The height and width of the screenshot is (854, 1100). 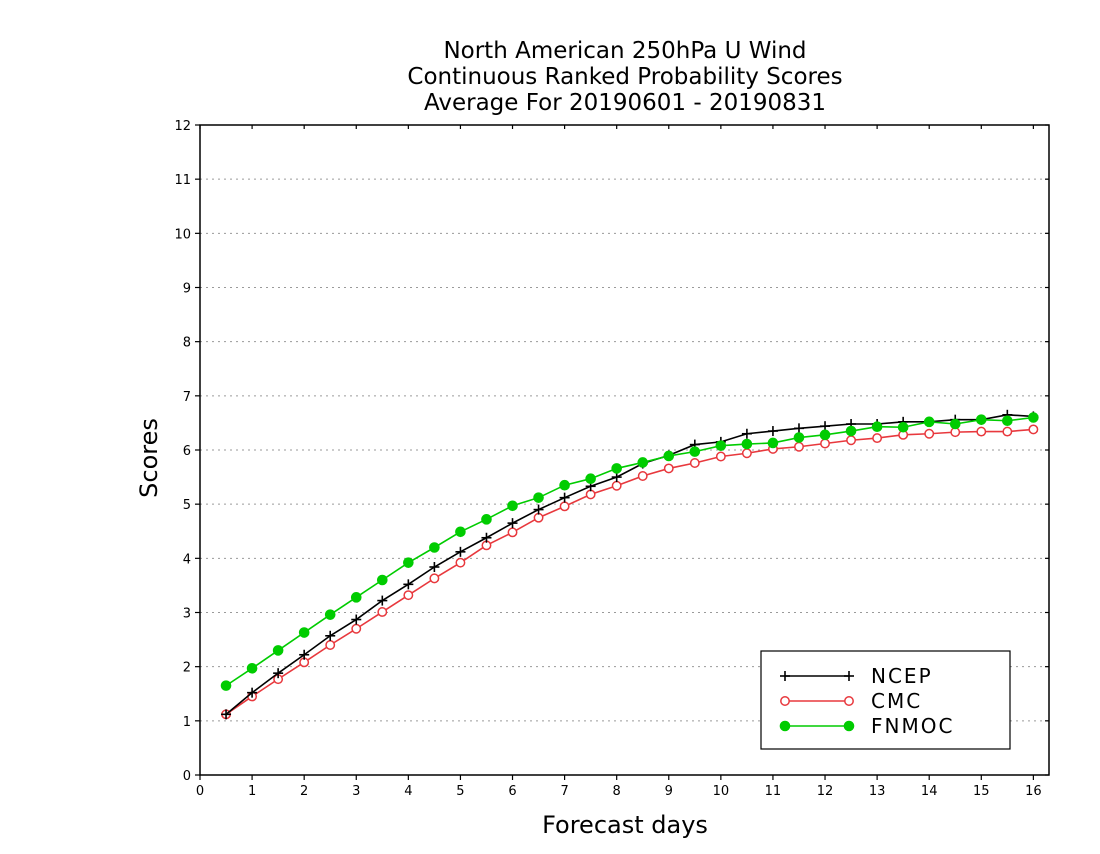 I want to click on x-tick-label-13: 13, so click(x=877, y=791).